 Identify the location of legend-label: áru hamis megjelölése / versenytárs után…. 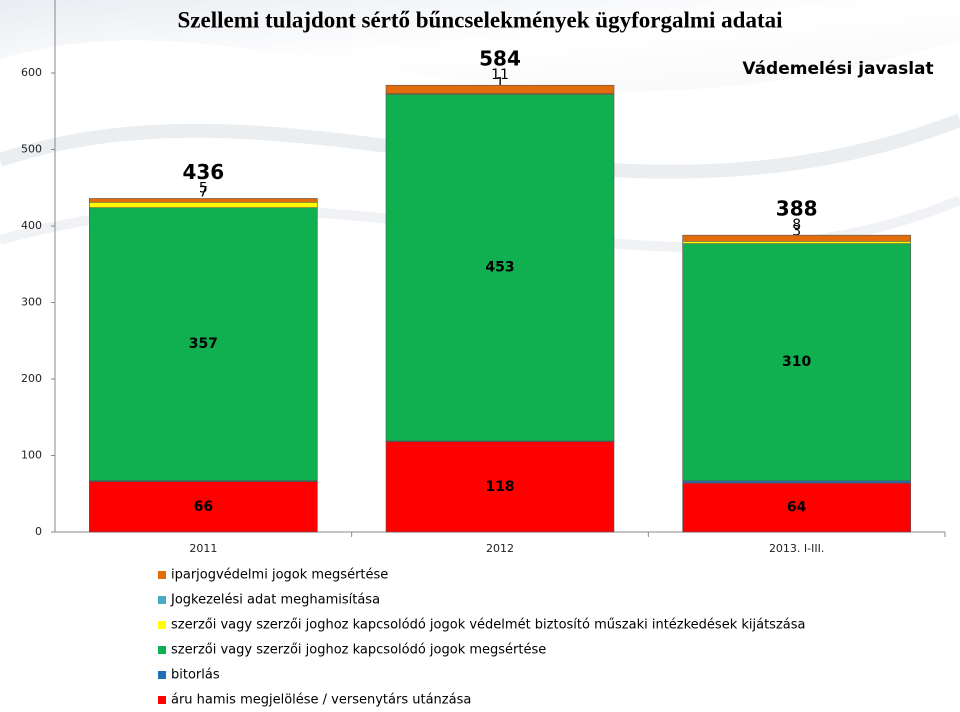
(321, 700).